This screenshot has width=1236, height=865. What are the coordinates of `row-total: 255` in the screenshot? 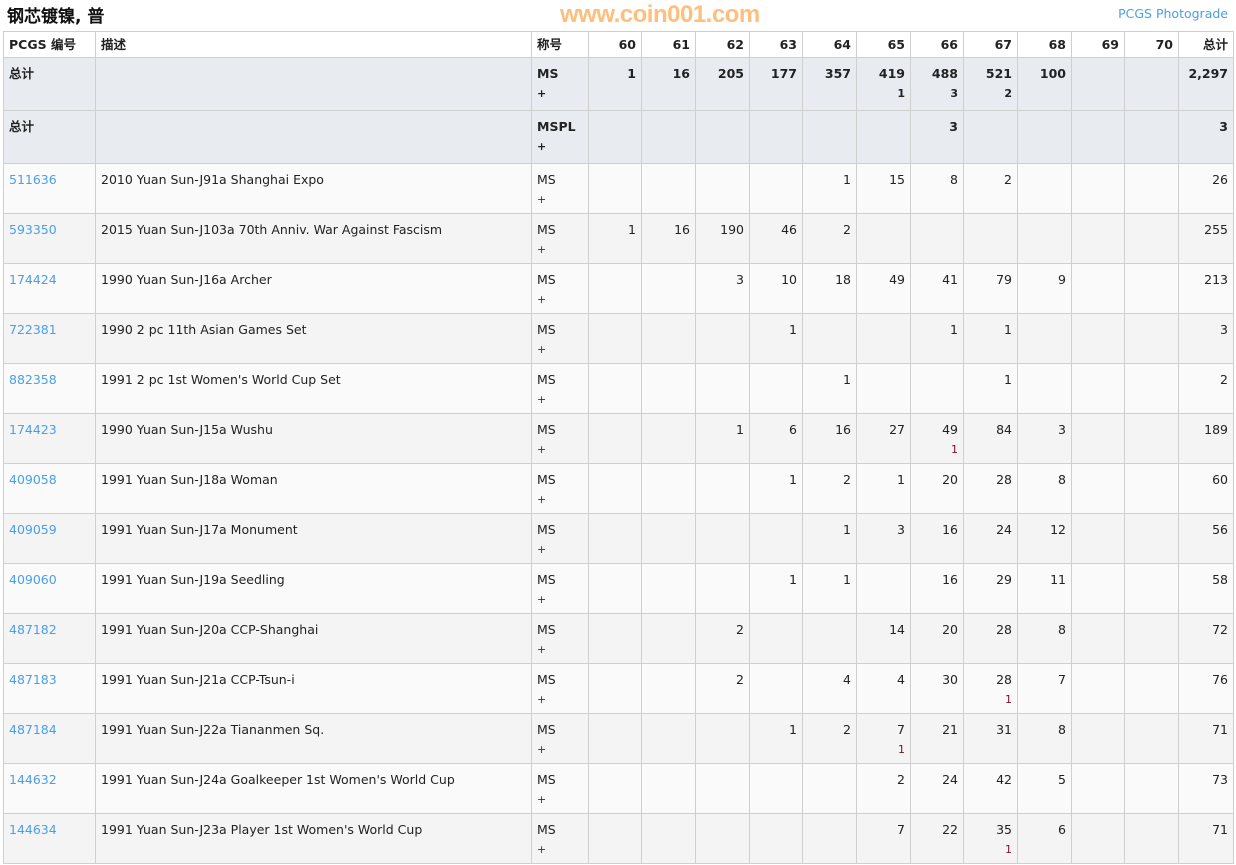 It's located at (1216, 229).